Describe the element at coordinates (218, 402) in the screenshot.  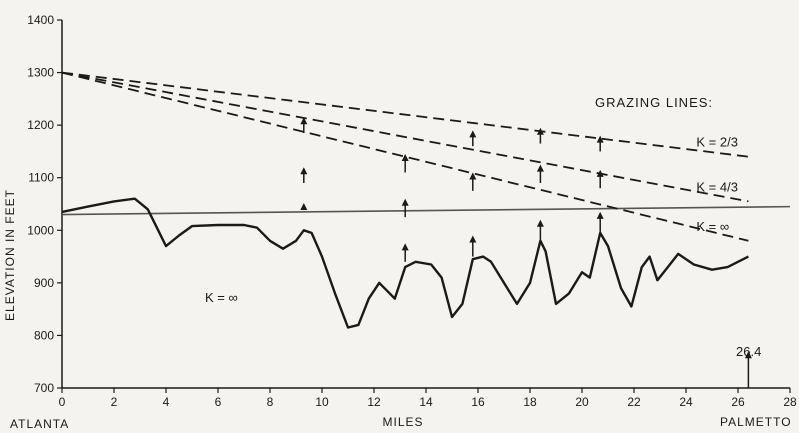
I see `x-tick-label: 6` at that location.